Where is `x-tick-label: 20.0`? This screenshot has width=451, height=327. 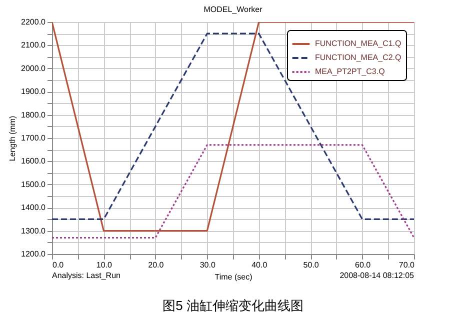
x-tick-label: 20.0 is located at coordinates (156, 265).